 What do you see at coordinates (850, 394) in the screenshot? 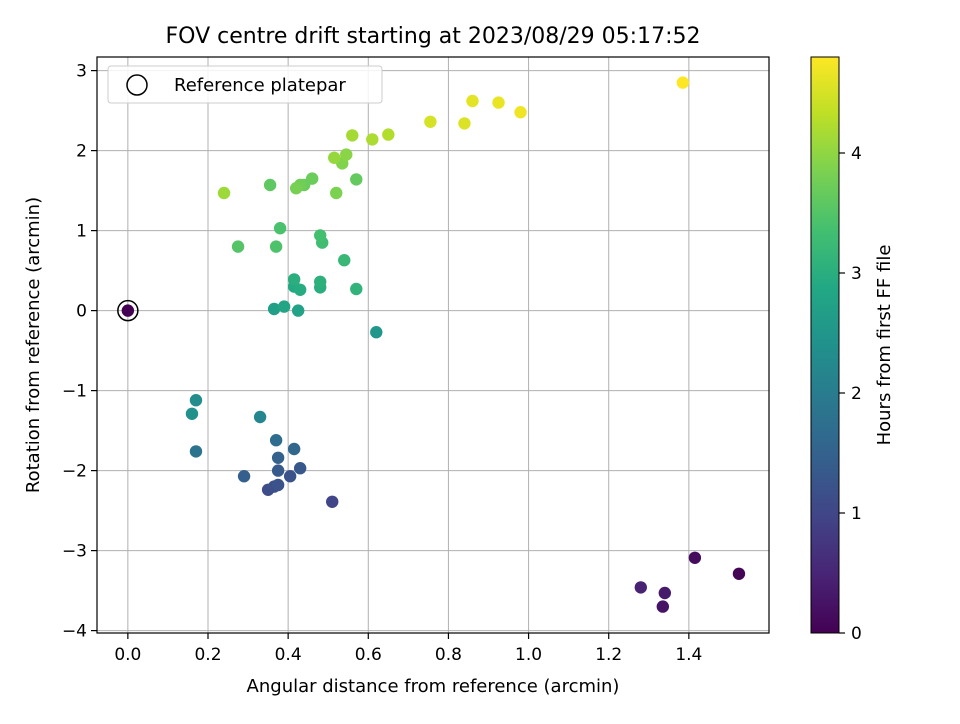
I see `colorbar-ticks: 0 1 2 3 4` at bounding box center [850, 394].